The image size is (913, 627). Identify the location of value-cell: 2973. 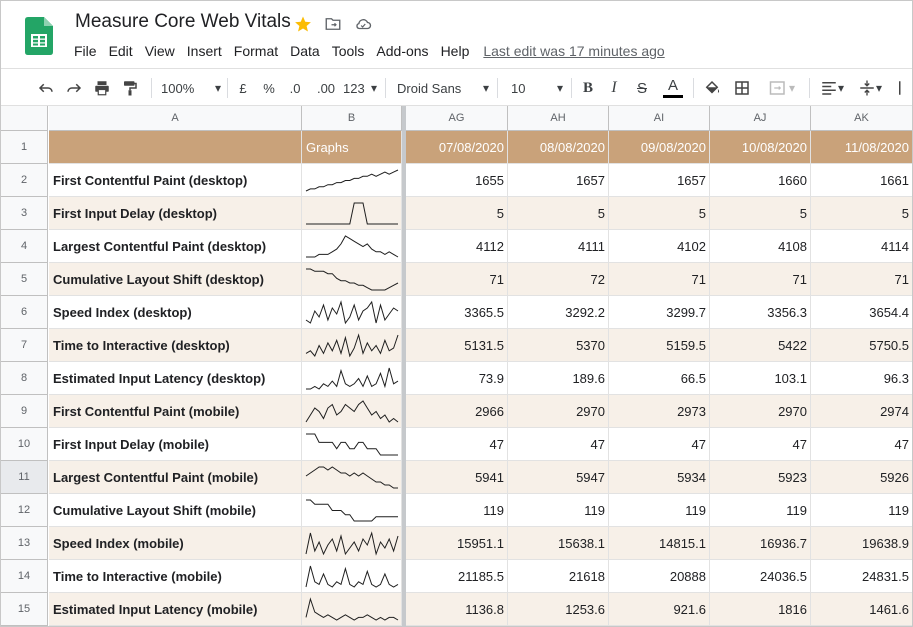
(659, 411).